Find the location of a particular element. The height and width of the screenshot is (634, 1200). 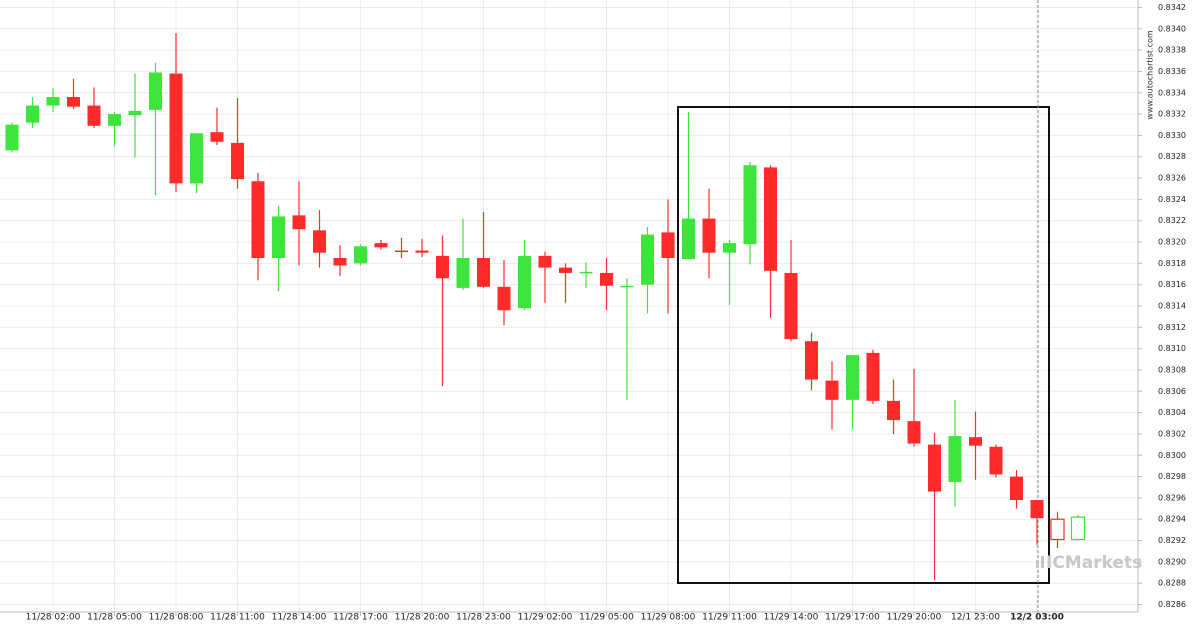

y-tick-label: 0.8320 is located at coordinates (1172, 242).